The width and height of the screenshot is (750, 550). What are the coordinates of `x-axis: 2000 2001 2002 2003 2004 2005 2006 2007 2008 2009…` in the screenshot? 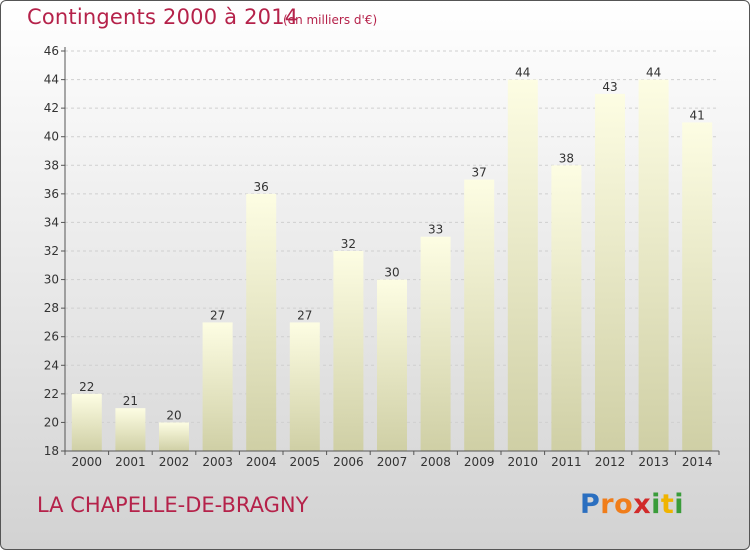 It's located at (392, 459).